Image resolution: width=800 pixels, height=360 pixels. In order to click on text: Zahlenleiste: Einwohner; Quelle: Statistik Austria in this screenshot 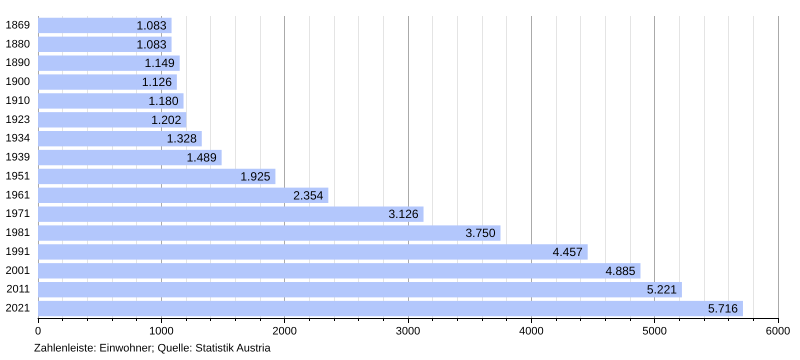, I will do `click(153, 348)`.